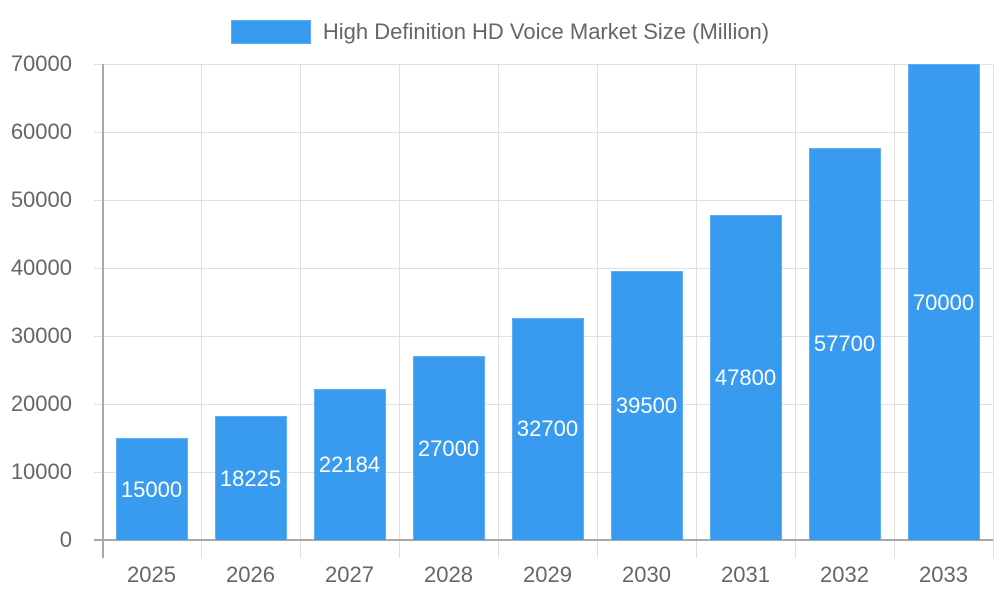 The height and width of the screenshot is (600, 1000). I want to click on legend-swatch, so click(270, 32).